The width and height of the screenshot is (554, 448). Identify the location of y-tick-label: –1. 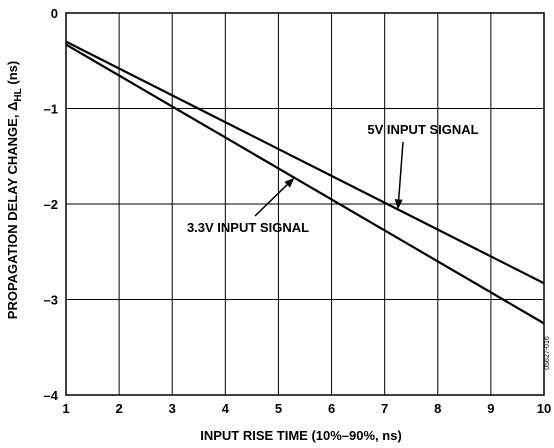
(51, 109).